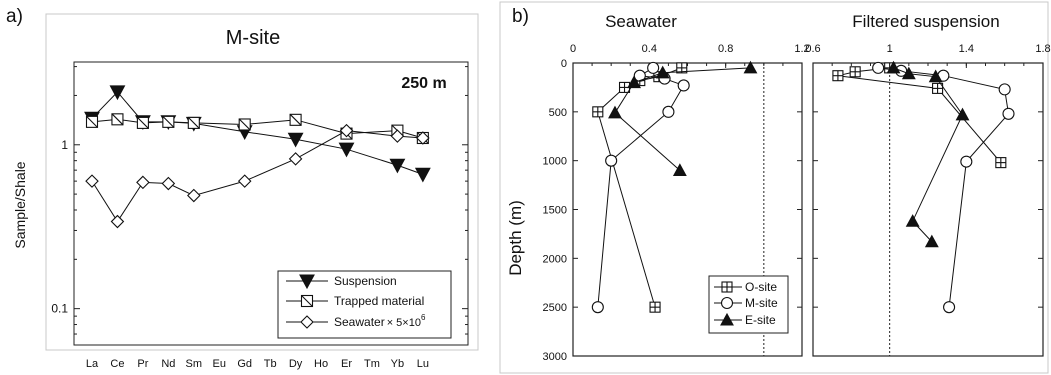 This screenshot has height=375, width=1051. I want to click on point-trapped-material-dy-hatch, so click(295, 119).